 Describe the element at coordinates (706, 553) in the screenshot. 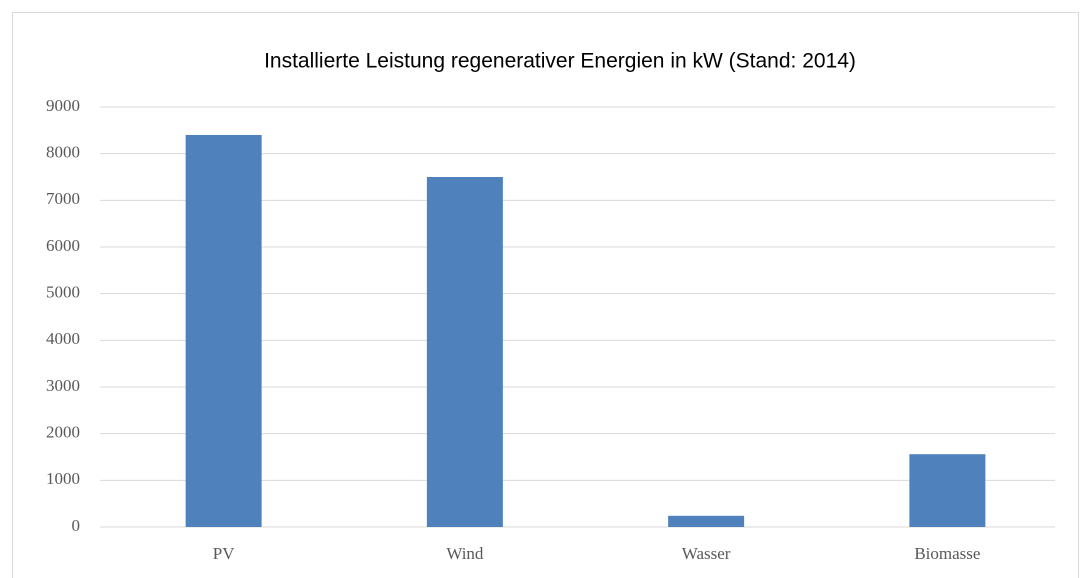

I see `x-tick-label: Wasser` at that location.